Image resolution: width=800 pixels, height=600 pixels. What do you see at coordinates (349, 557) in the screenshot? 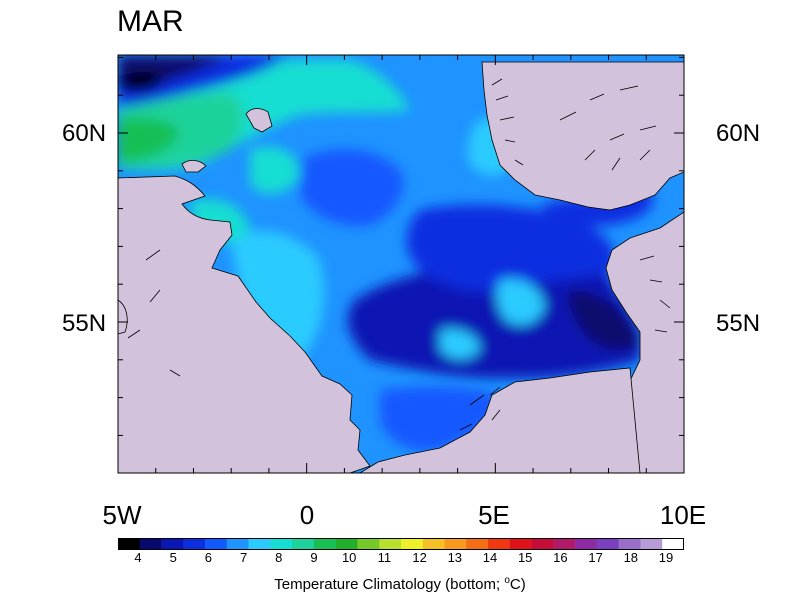
I see `colorbar-tick-label: 10` at bounding box center [349, 557].